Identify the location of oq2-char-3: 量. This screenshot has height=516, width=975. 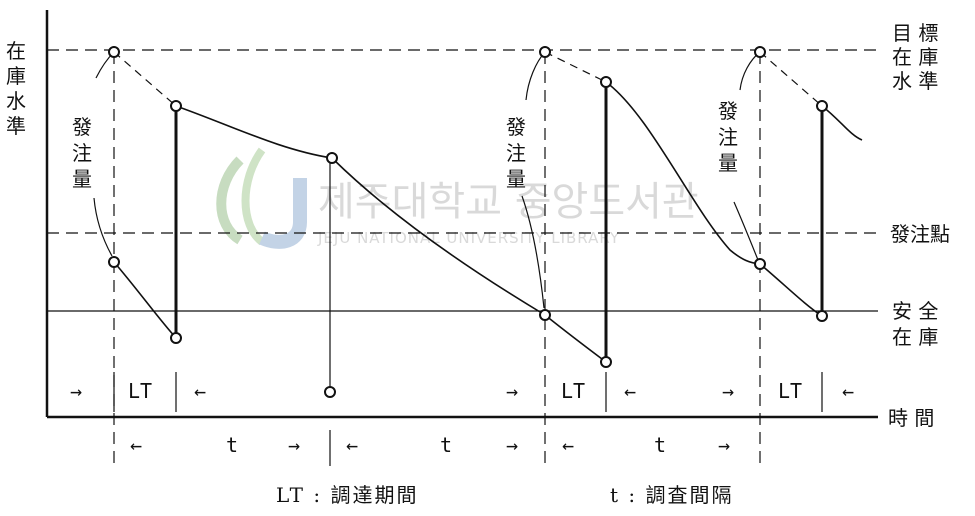
(516, 179).